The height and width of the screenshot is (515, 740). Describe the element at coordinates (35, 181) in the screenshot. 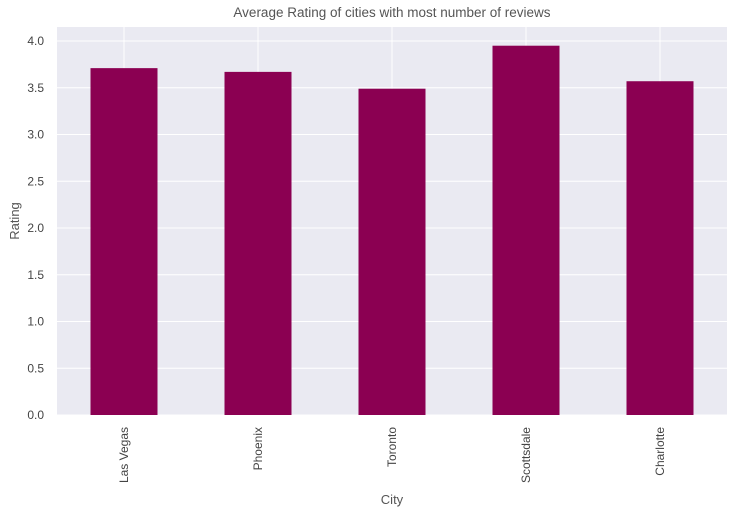

I see `y-tick-label: 2.5` at that location.